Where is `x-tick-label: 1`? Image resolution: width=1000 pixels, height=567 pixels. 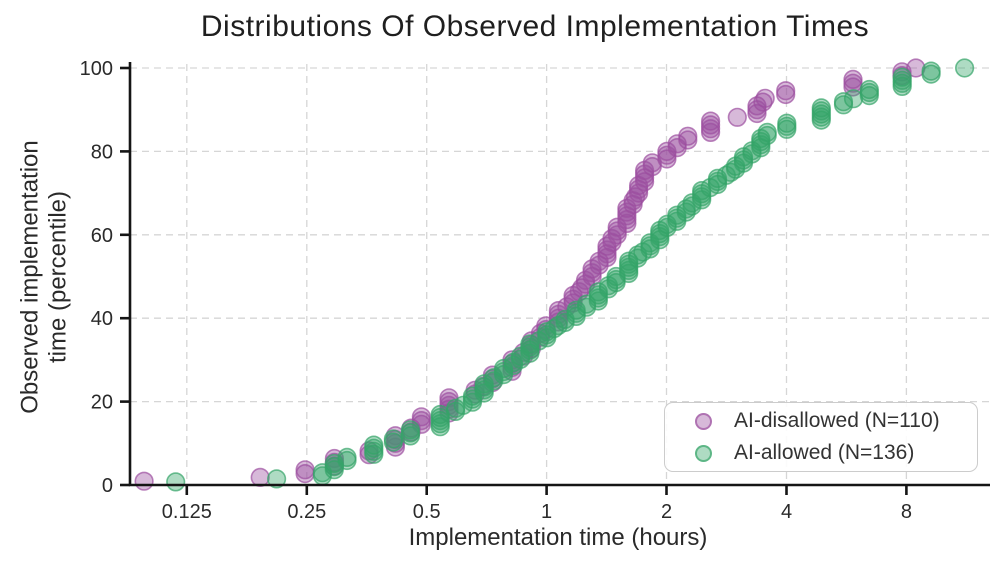
x-tick-label: 1 is located at coordinates (546, 512).